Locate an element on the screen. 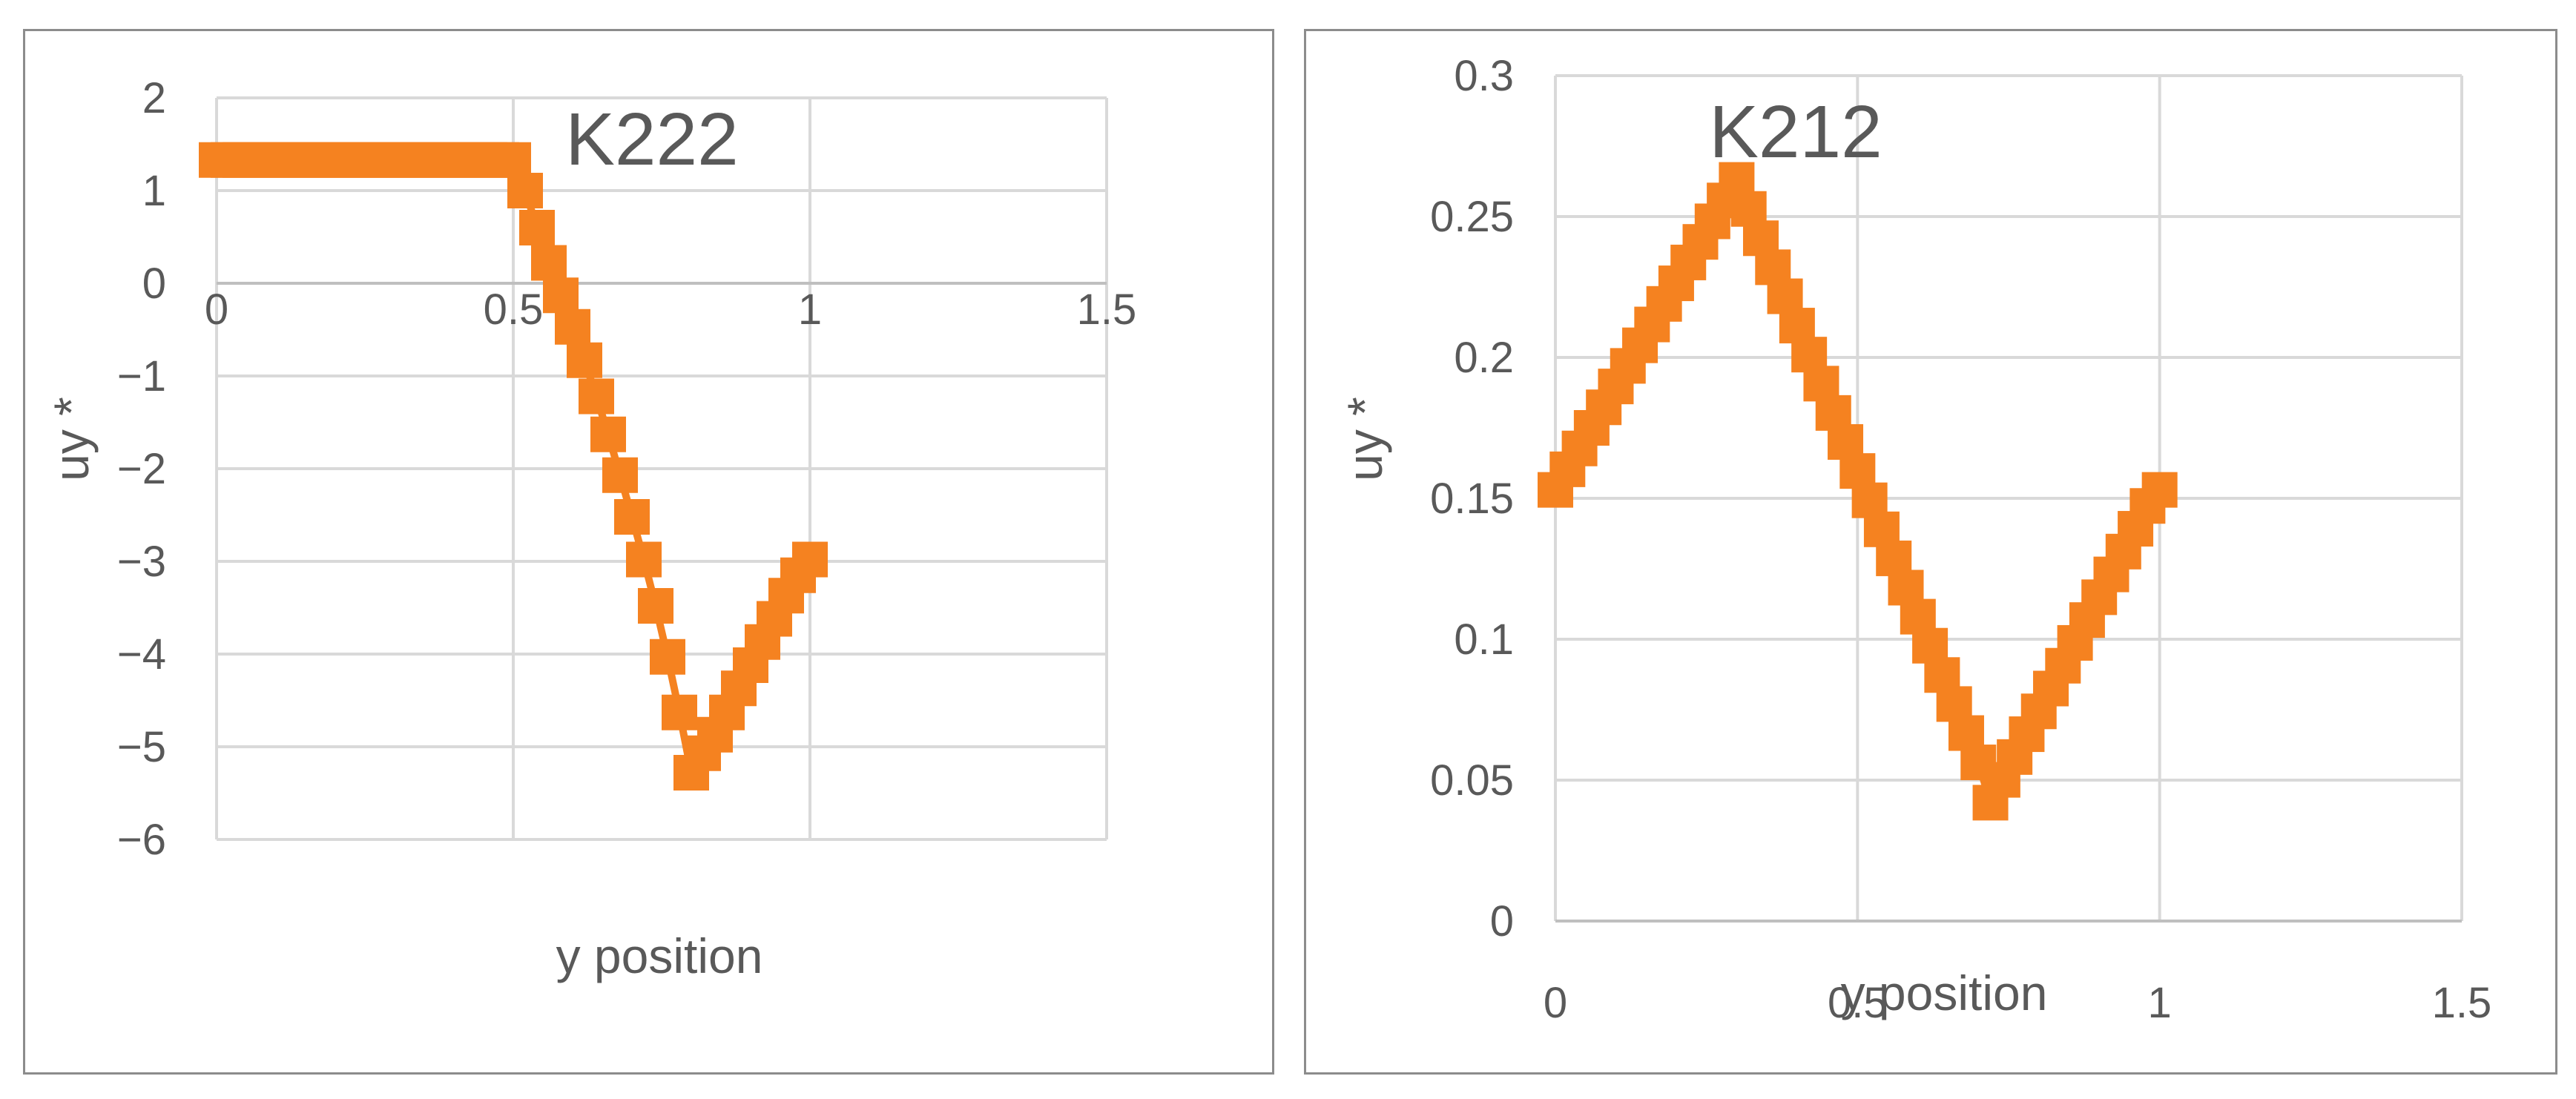 This screenshot has height=1099, width=2576. y-axis-title-k222: uy * is located at coordinates (71, 439).